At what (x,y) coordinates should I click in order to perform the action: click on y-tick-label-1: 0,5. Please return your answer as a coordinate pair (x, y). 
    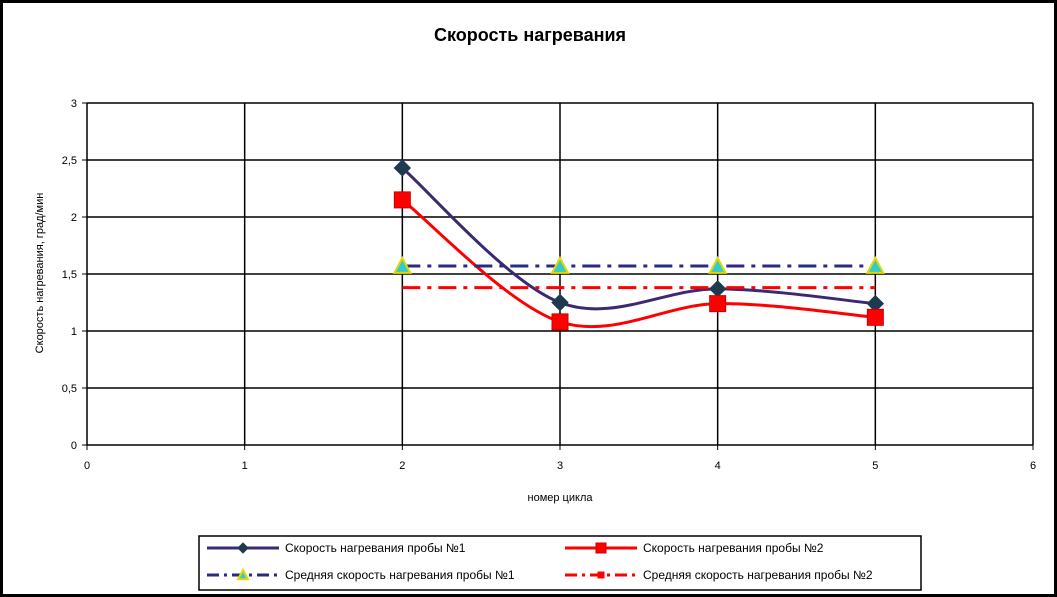
    Looking at the image, I should click on (69, 389).